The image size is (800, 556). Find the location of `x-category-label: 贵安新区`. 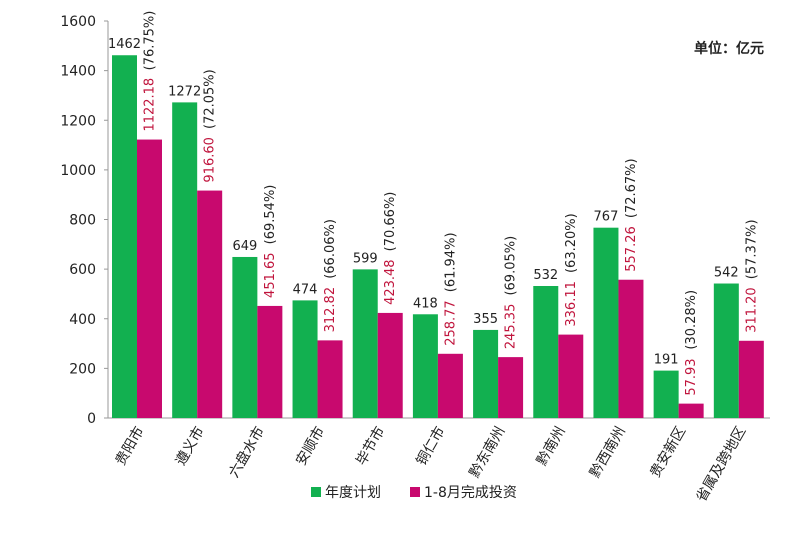

x-category-label: 贵安新区 is located at coordinates (668, 452).